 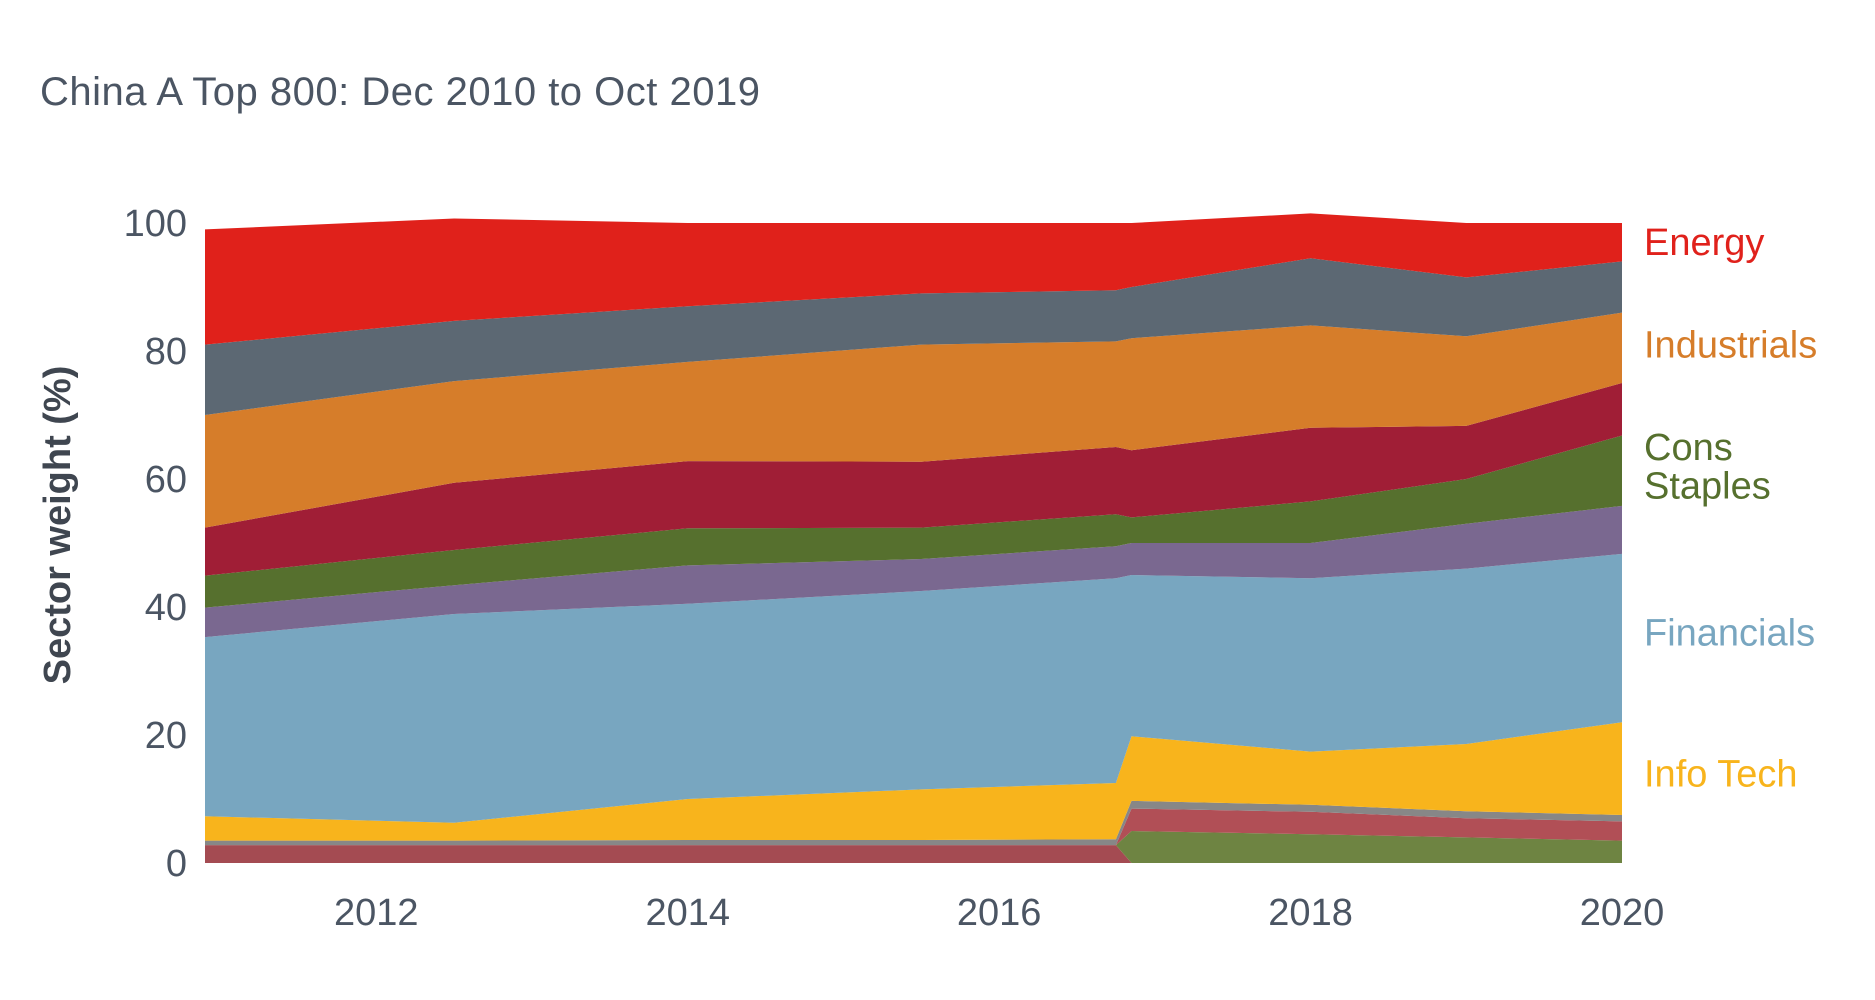 I want to click on y-tick-label: 40, so click(x=166, y=608).